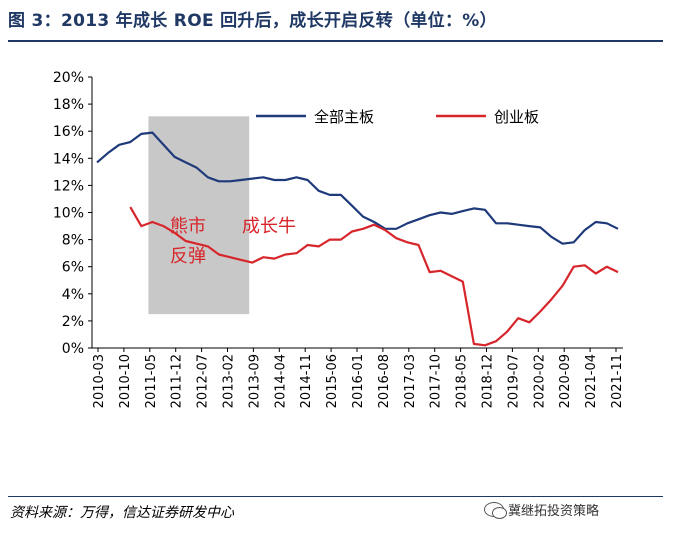 The width and height of the screenshot is (673, 536). Describe the element at coordinates (203, 381) in the screenshot. I see `x-tick-label: 2012-07` at that location.